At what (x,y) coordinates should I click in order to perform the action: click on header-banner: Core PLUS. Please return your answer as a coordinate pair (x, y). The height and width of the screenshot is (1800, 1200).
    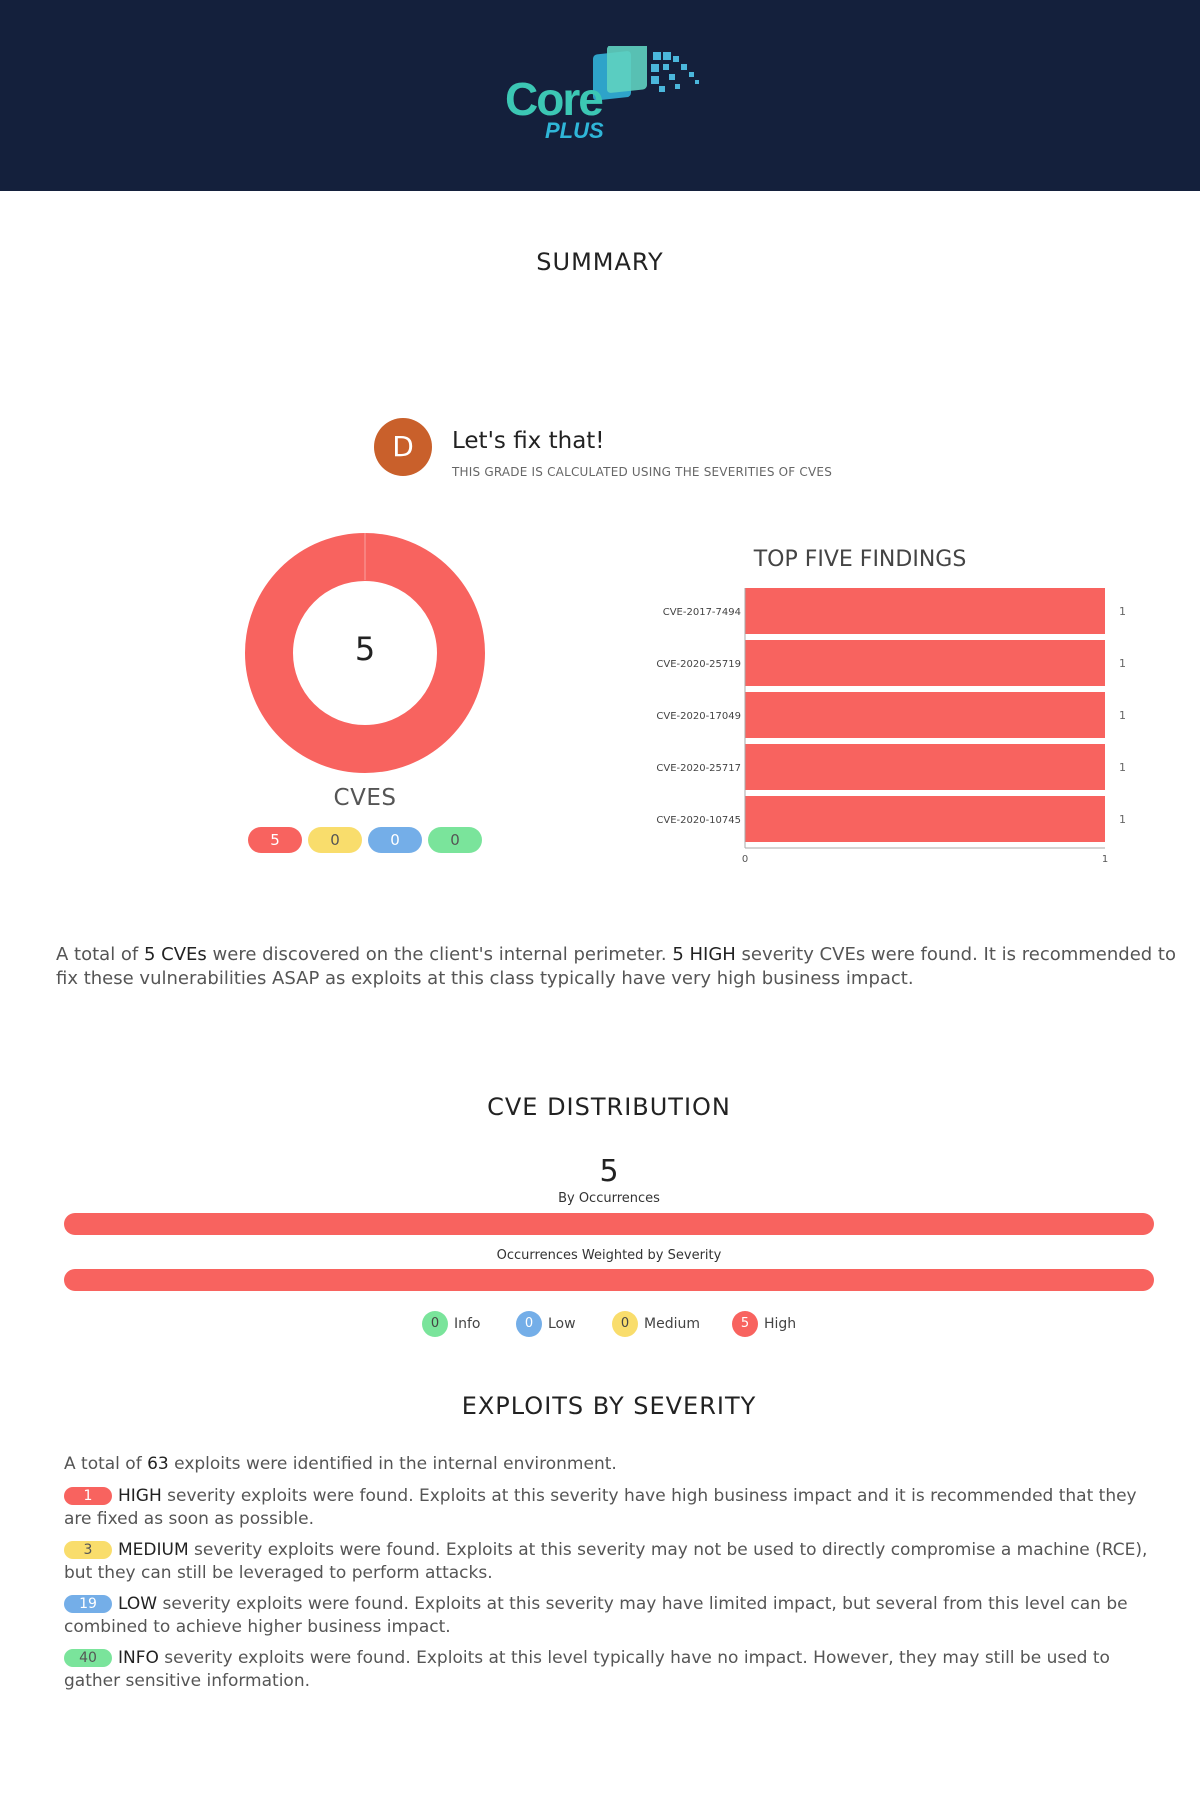
    Looking at the image, I should click on (600, 95).